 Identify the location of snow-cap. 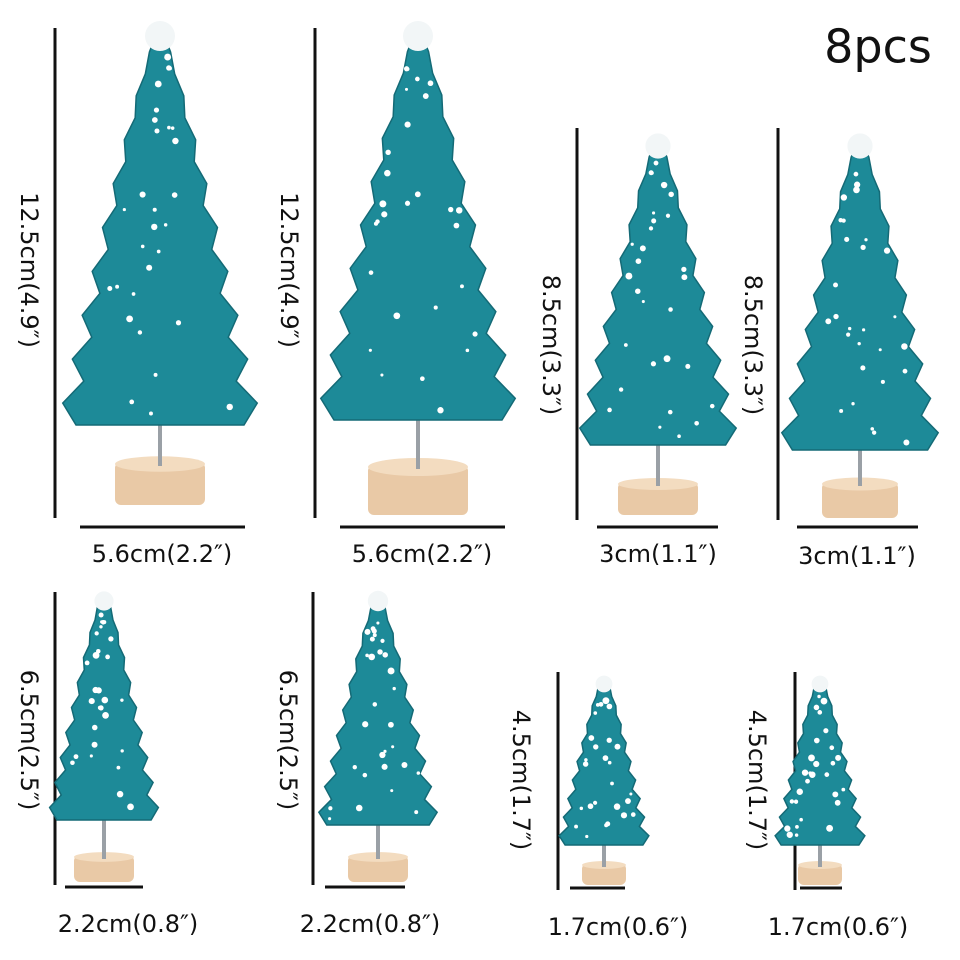
(860, 146).